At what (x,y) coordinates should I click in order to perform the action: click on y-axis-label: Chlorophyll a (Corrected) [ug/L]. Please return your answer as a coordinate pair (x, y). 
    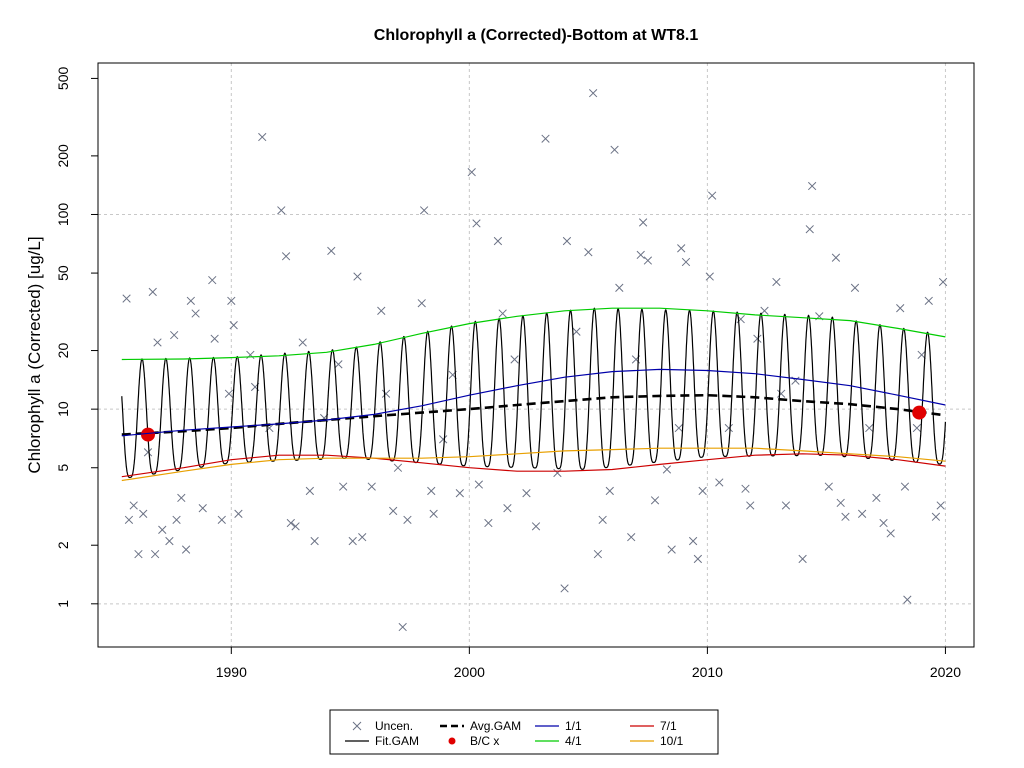
    Looking at the image, I should click on (34, 354).